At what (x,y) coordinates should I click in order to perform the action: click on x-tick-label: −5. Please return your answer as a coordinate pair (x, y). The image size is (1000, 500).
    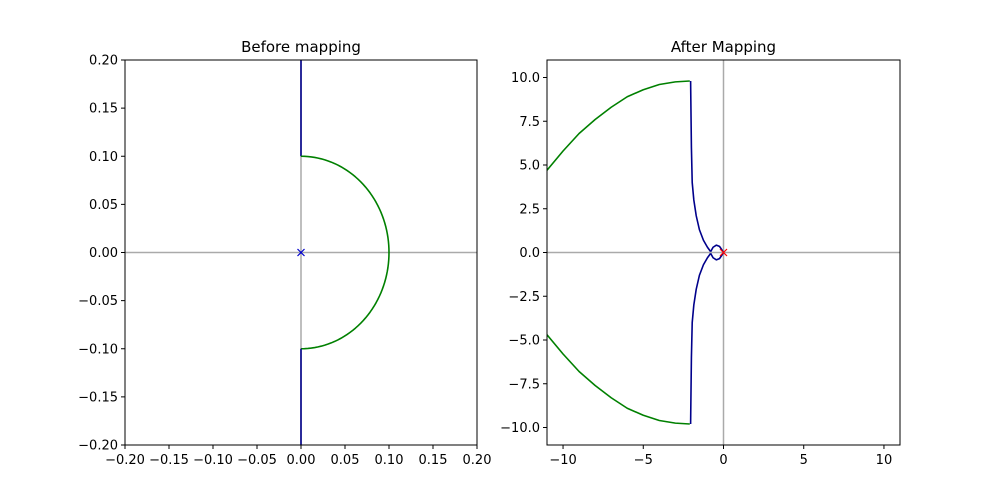
    Looking at the image, I should click on (643, 460).